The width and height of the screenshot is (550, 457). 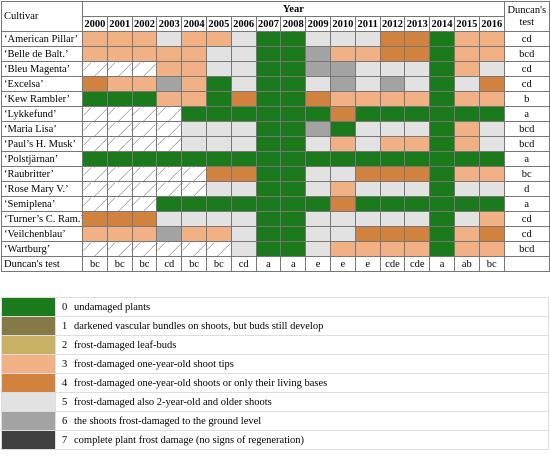 What do you see at coordinates (491, 24) in the screenshot?
I see `year-header: 2016` at bounding box center [491, 24].